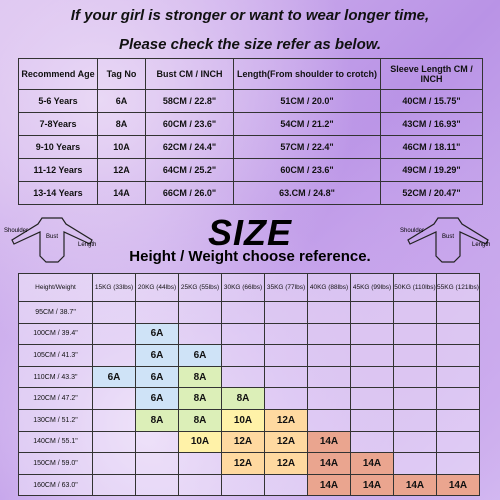 This screenshot has width=500, height=500. Describe the element at coordinates (55, 398) in the screenshot. I see `height-label: 120CM / 47.2"` at that location.